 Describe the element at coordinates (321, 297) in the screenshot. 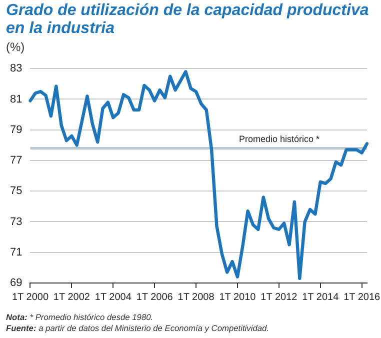

I see `x-tick-label: 1T 2014` at that location.